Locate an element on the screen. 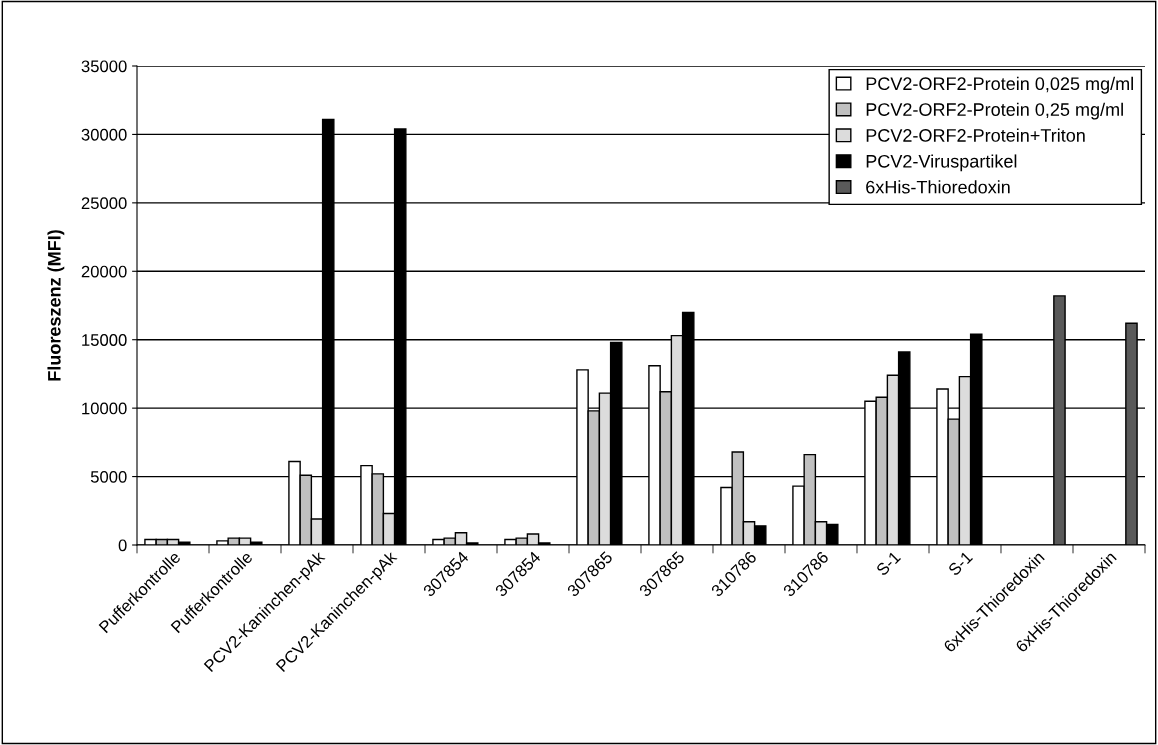  y-tick-label: 5000 is located at coordinates (108, 476).